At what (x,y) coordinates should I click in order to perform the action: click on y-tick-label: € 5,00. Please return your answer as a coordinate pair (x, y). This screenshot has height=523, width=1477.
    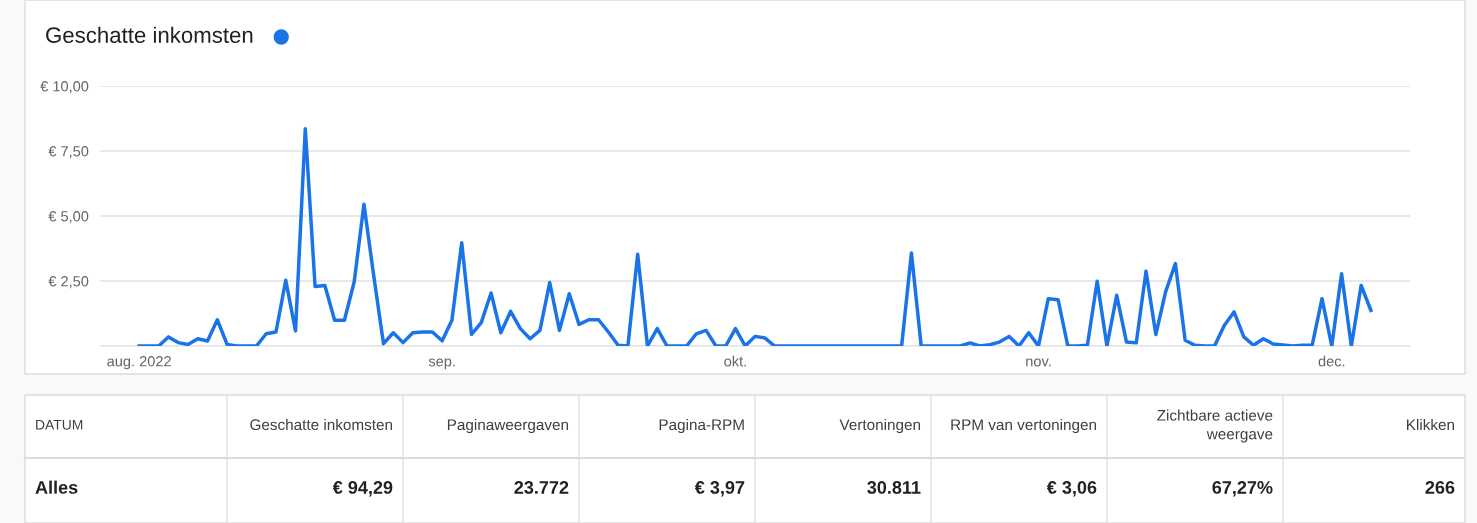
    Looking at the image, I should click on (68, 217).